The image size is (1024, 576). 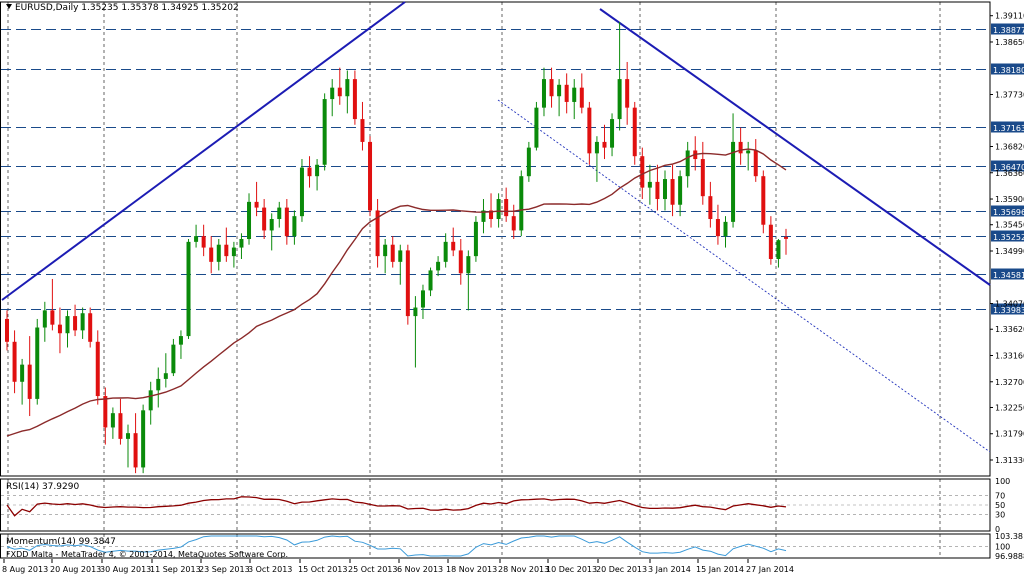 I want to click on price-tick-label: 1.36360, so click(x=1009, y=173).